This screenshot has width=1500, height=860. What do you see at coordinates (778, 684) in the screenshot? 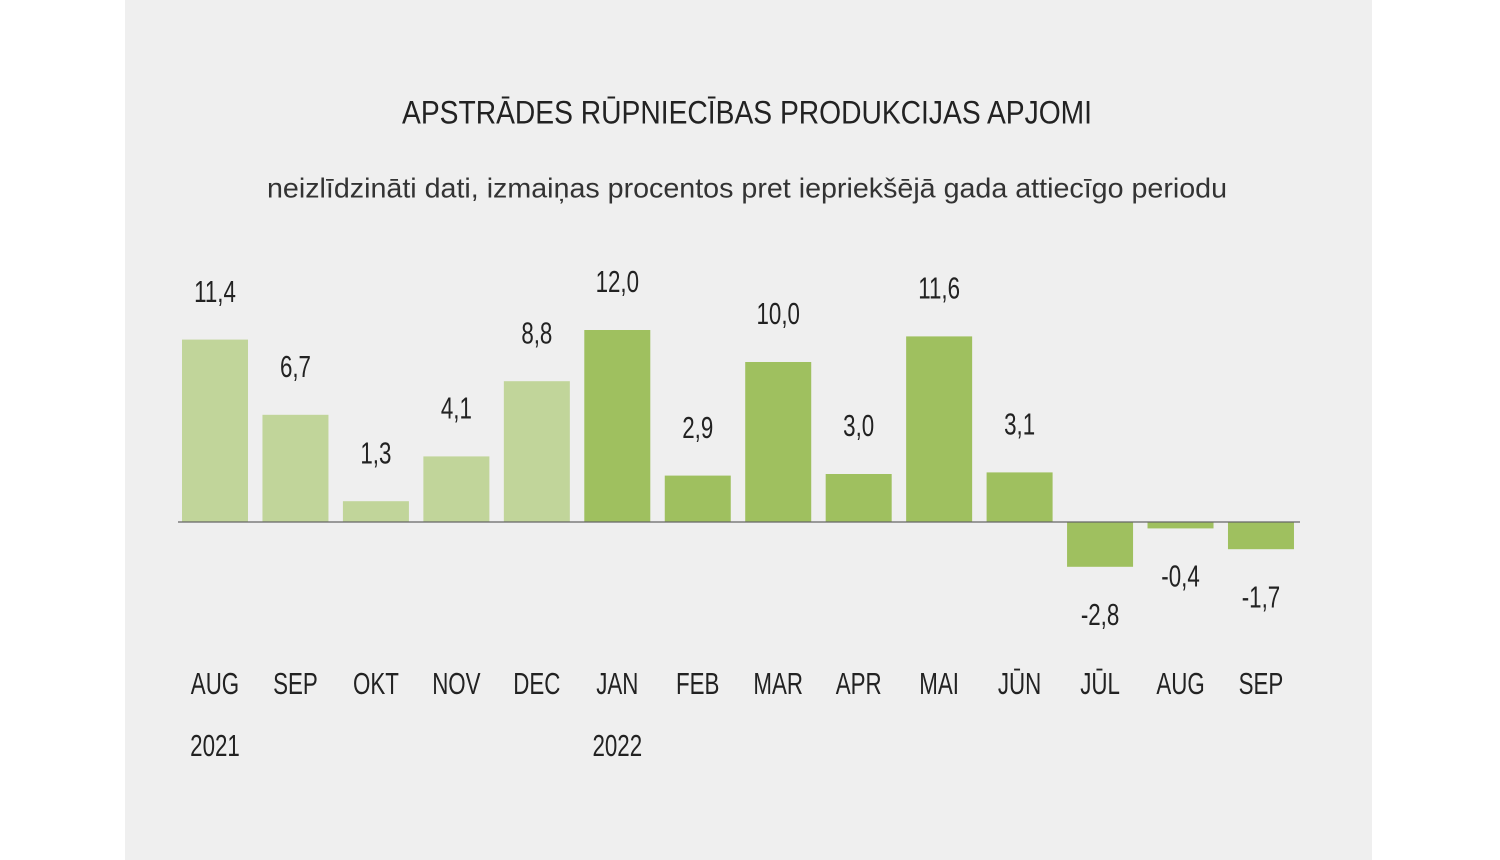
I see `x-tick-label: MAR` at bounding box center [778, 684].